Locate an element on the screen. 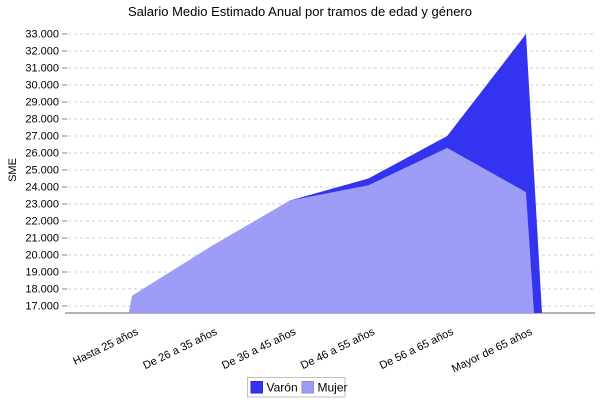 The width and height of the screenshot is (600, 400). legend-swatch-mujer is located at coordinates (307, 387).